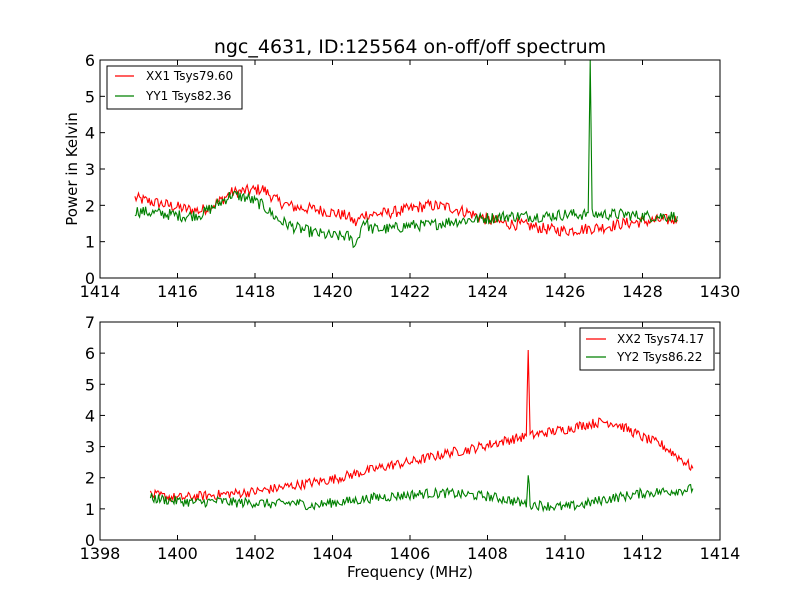  Describe the element at coordinates (90, 478) in the screenshot. I see `bottom-plot-ytick-label: 2` at that location.